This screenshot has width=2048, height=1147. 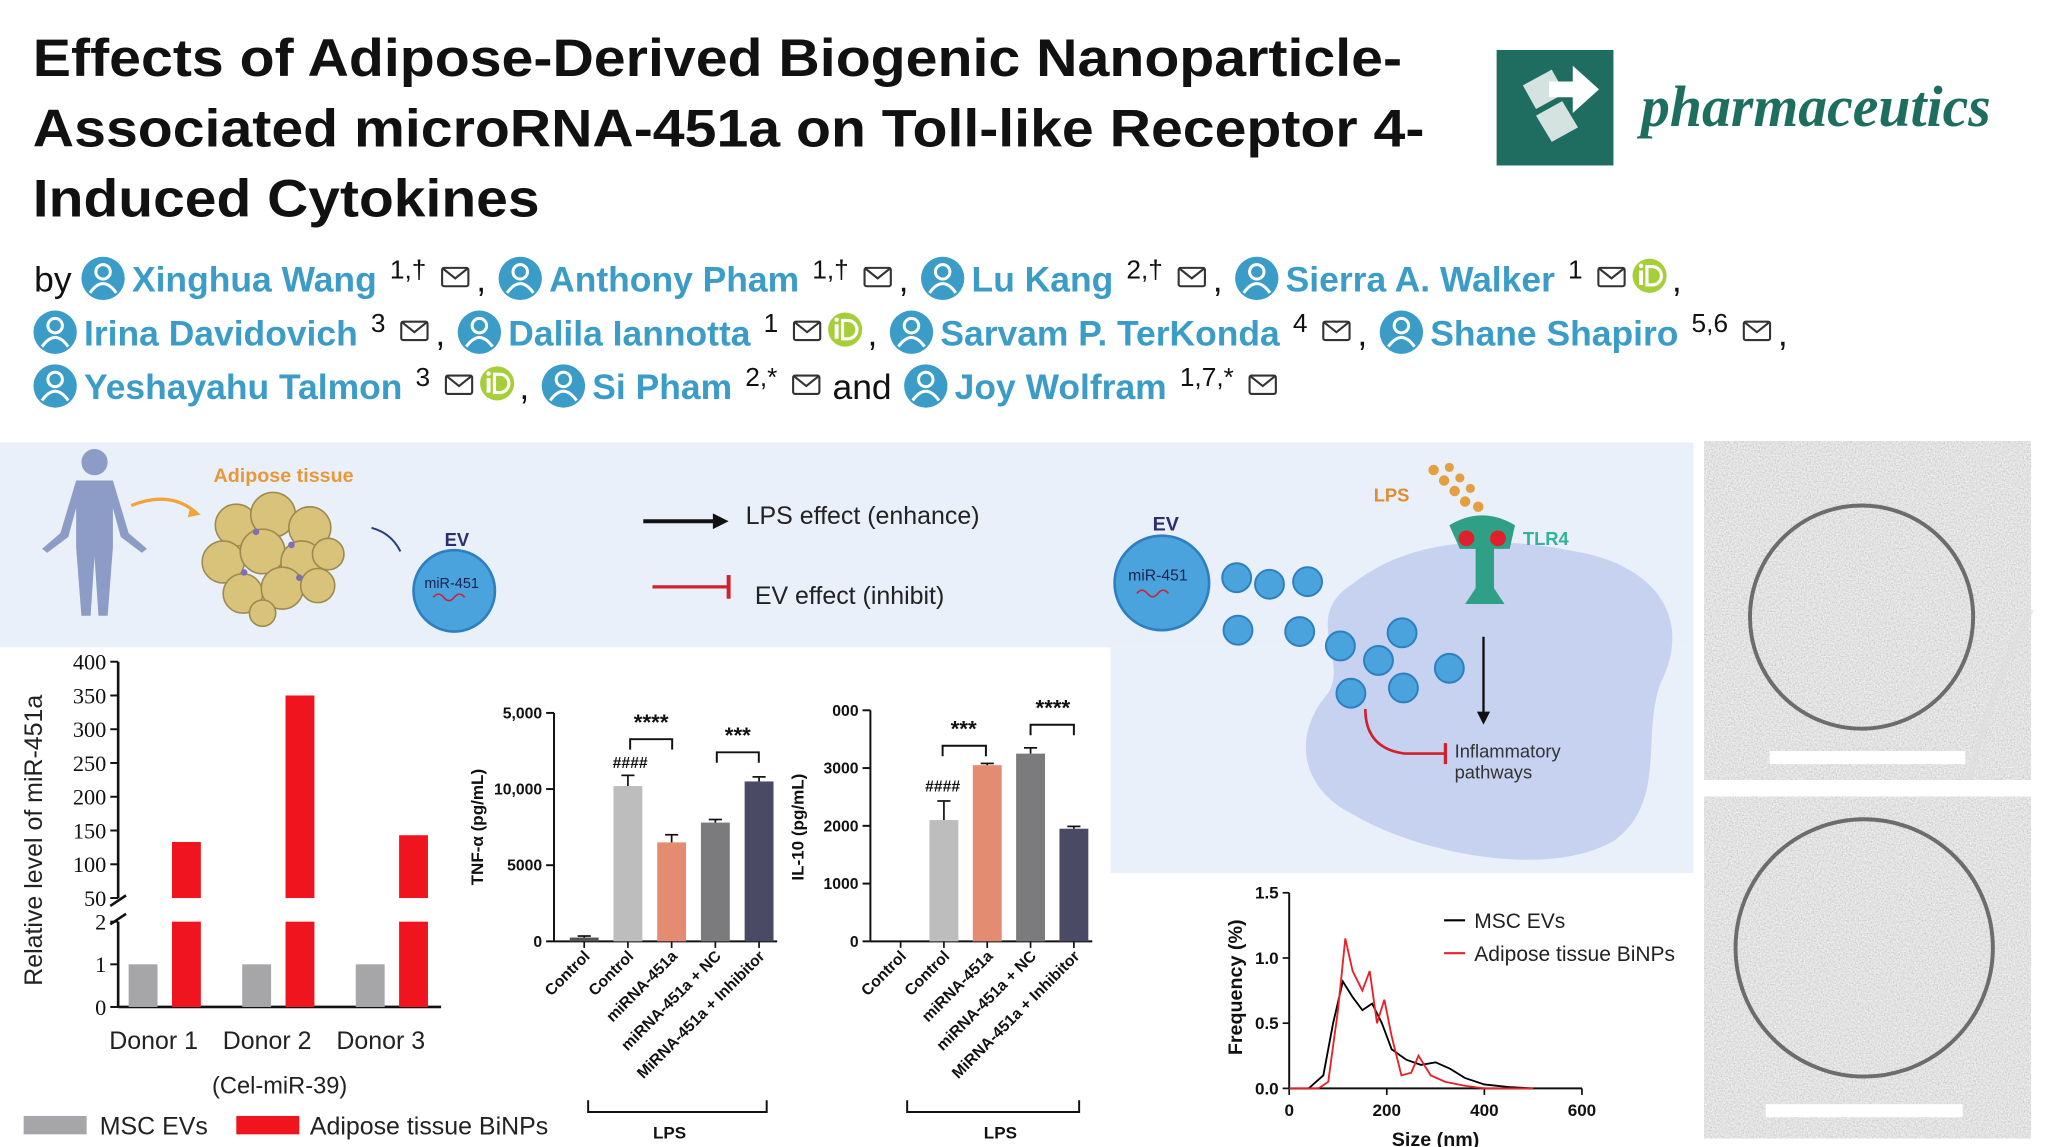 I want to click on x-tick-label: 600, so click(x=1582, y=1110).